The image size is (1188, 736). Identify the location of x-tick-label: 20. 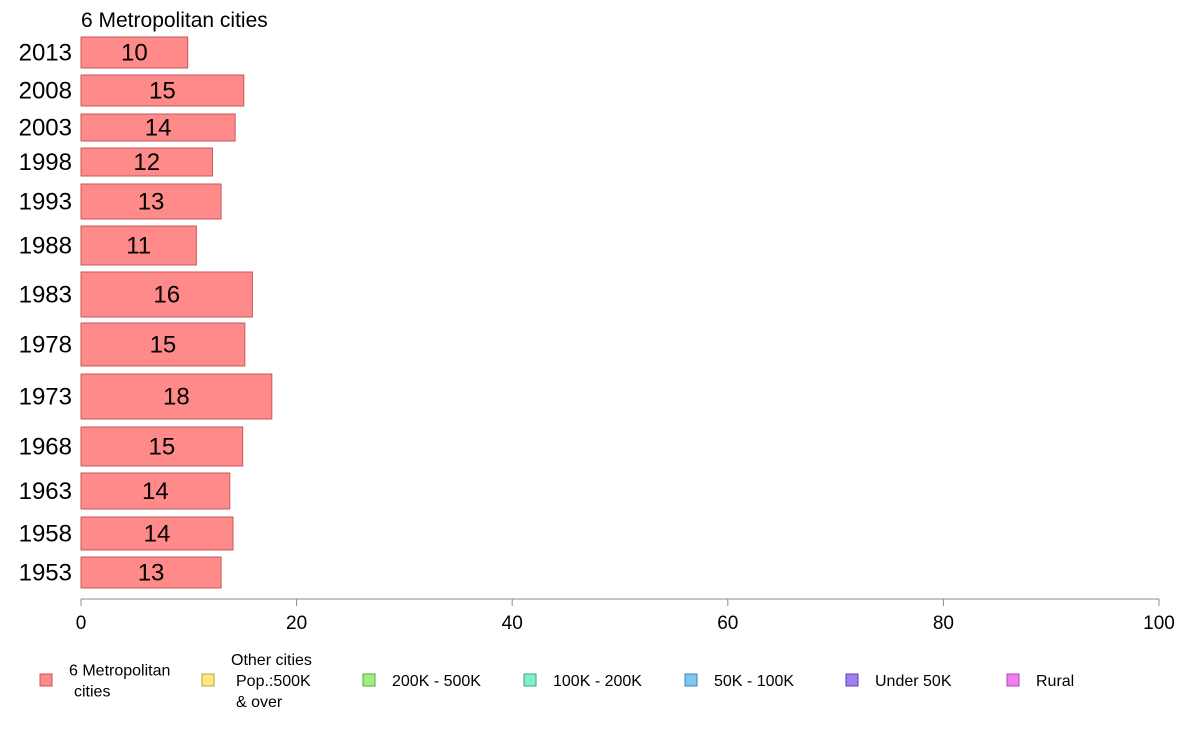
(296, 623).